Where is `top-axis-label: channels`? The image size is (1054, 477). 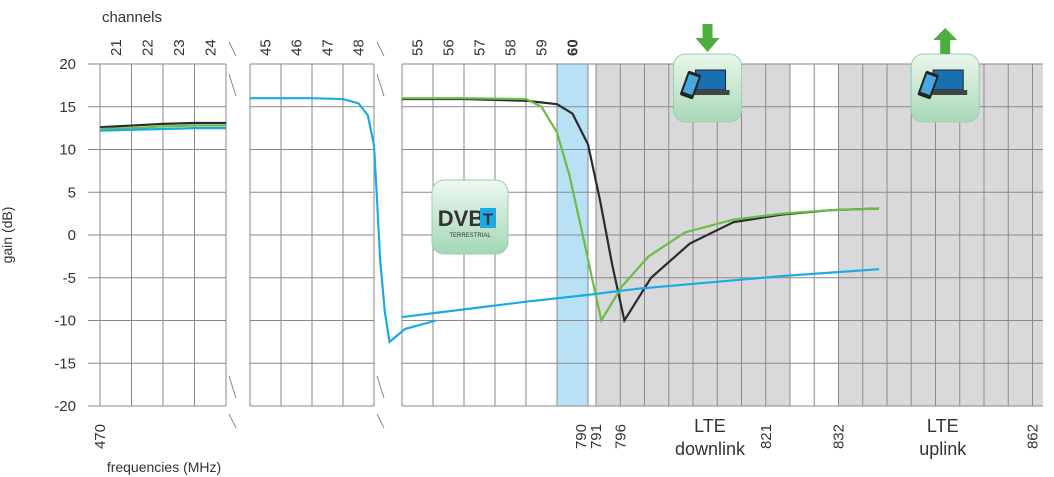 top-axis-label: channels is located at coordinates (132, 17).